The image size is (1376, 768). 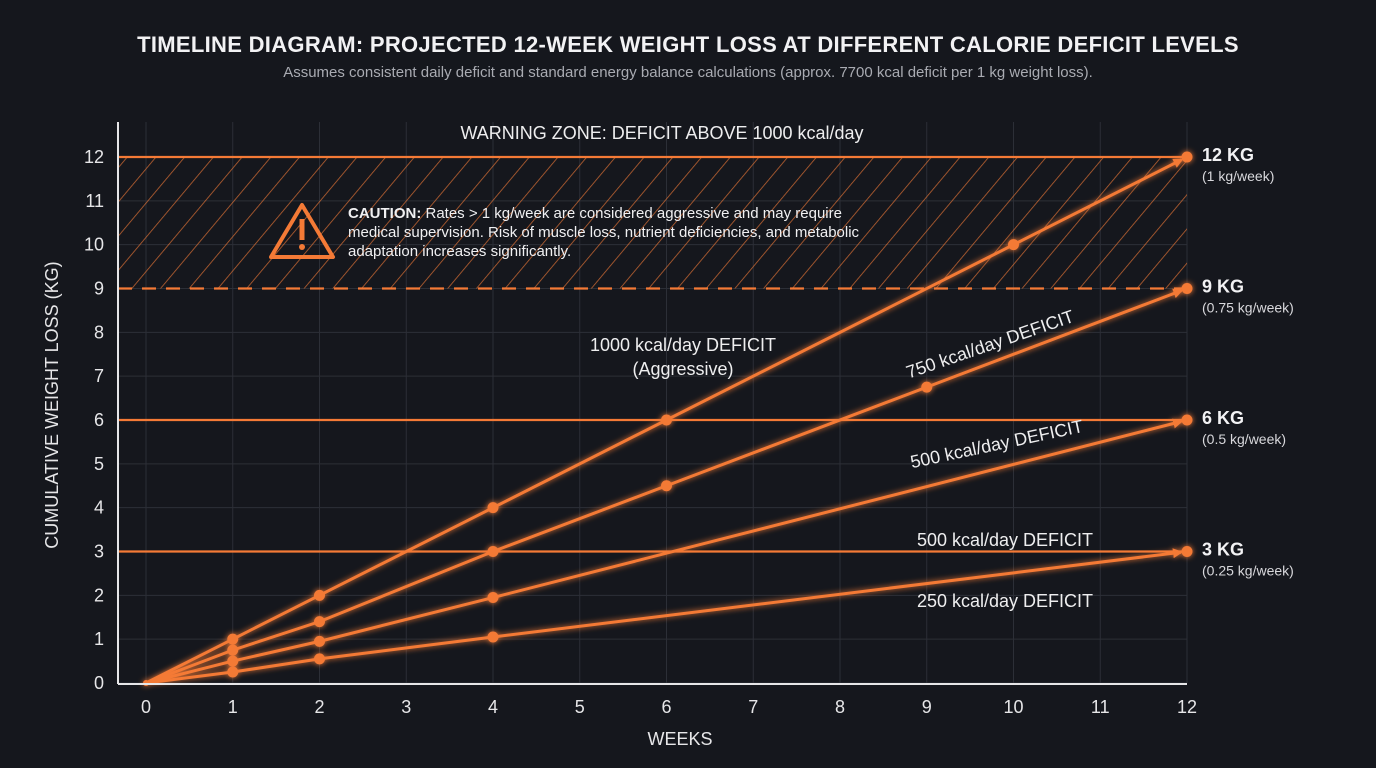 I want to click on x-tick-label: 6, so click(x=666, y=707).